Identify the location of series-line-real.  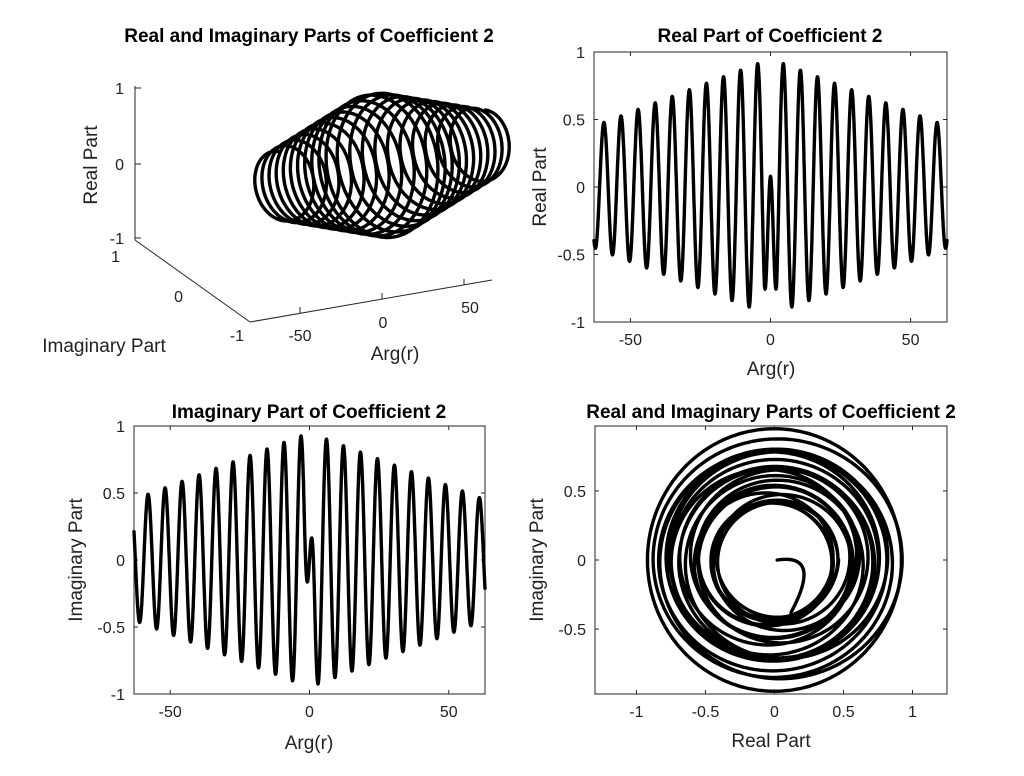
(770, 185).